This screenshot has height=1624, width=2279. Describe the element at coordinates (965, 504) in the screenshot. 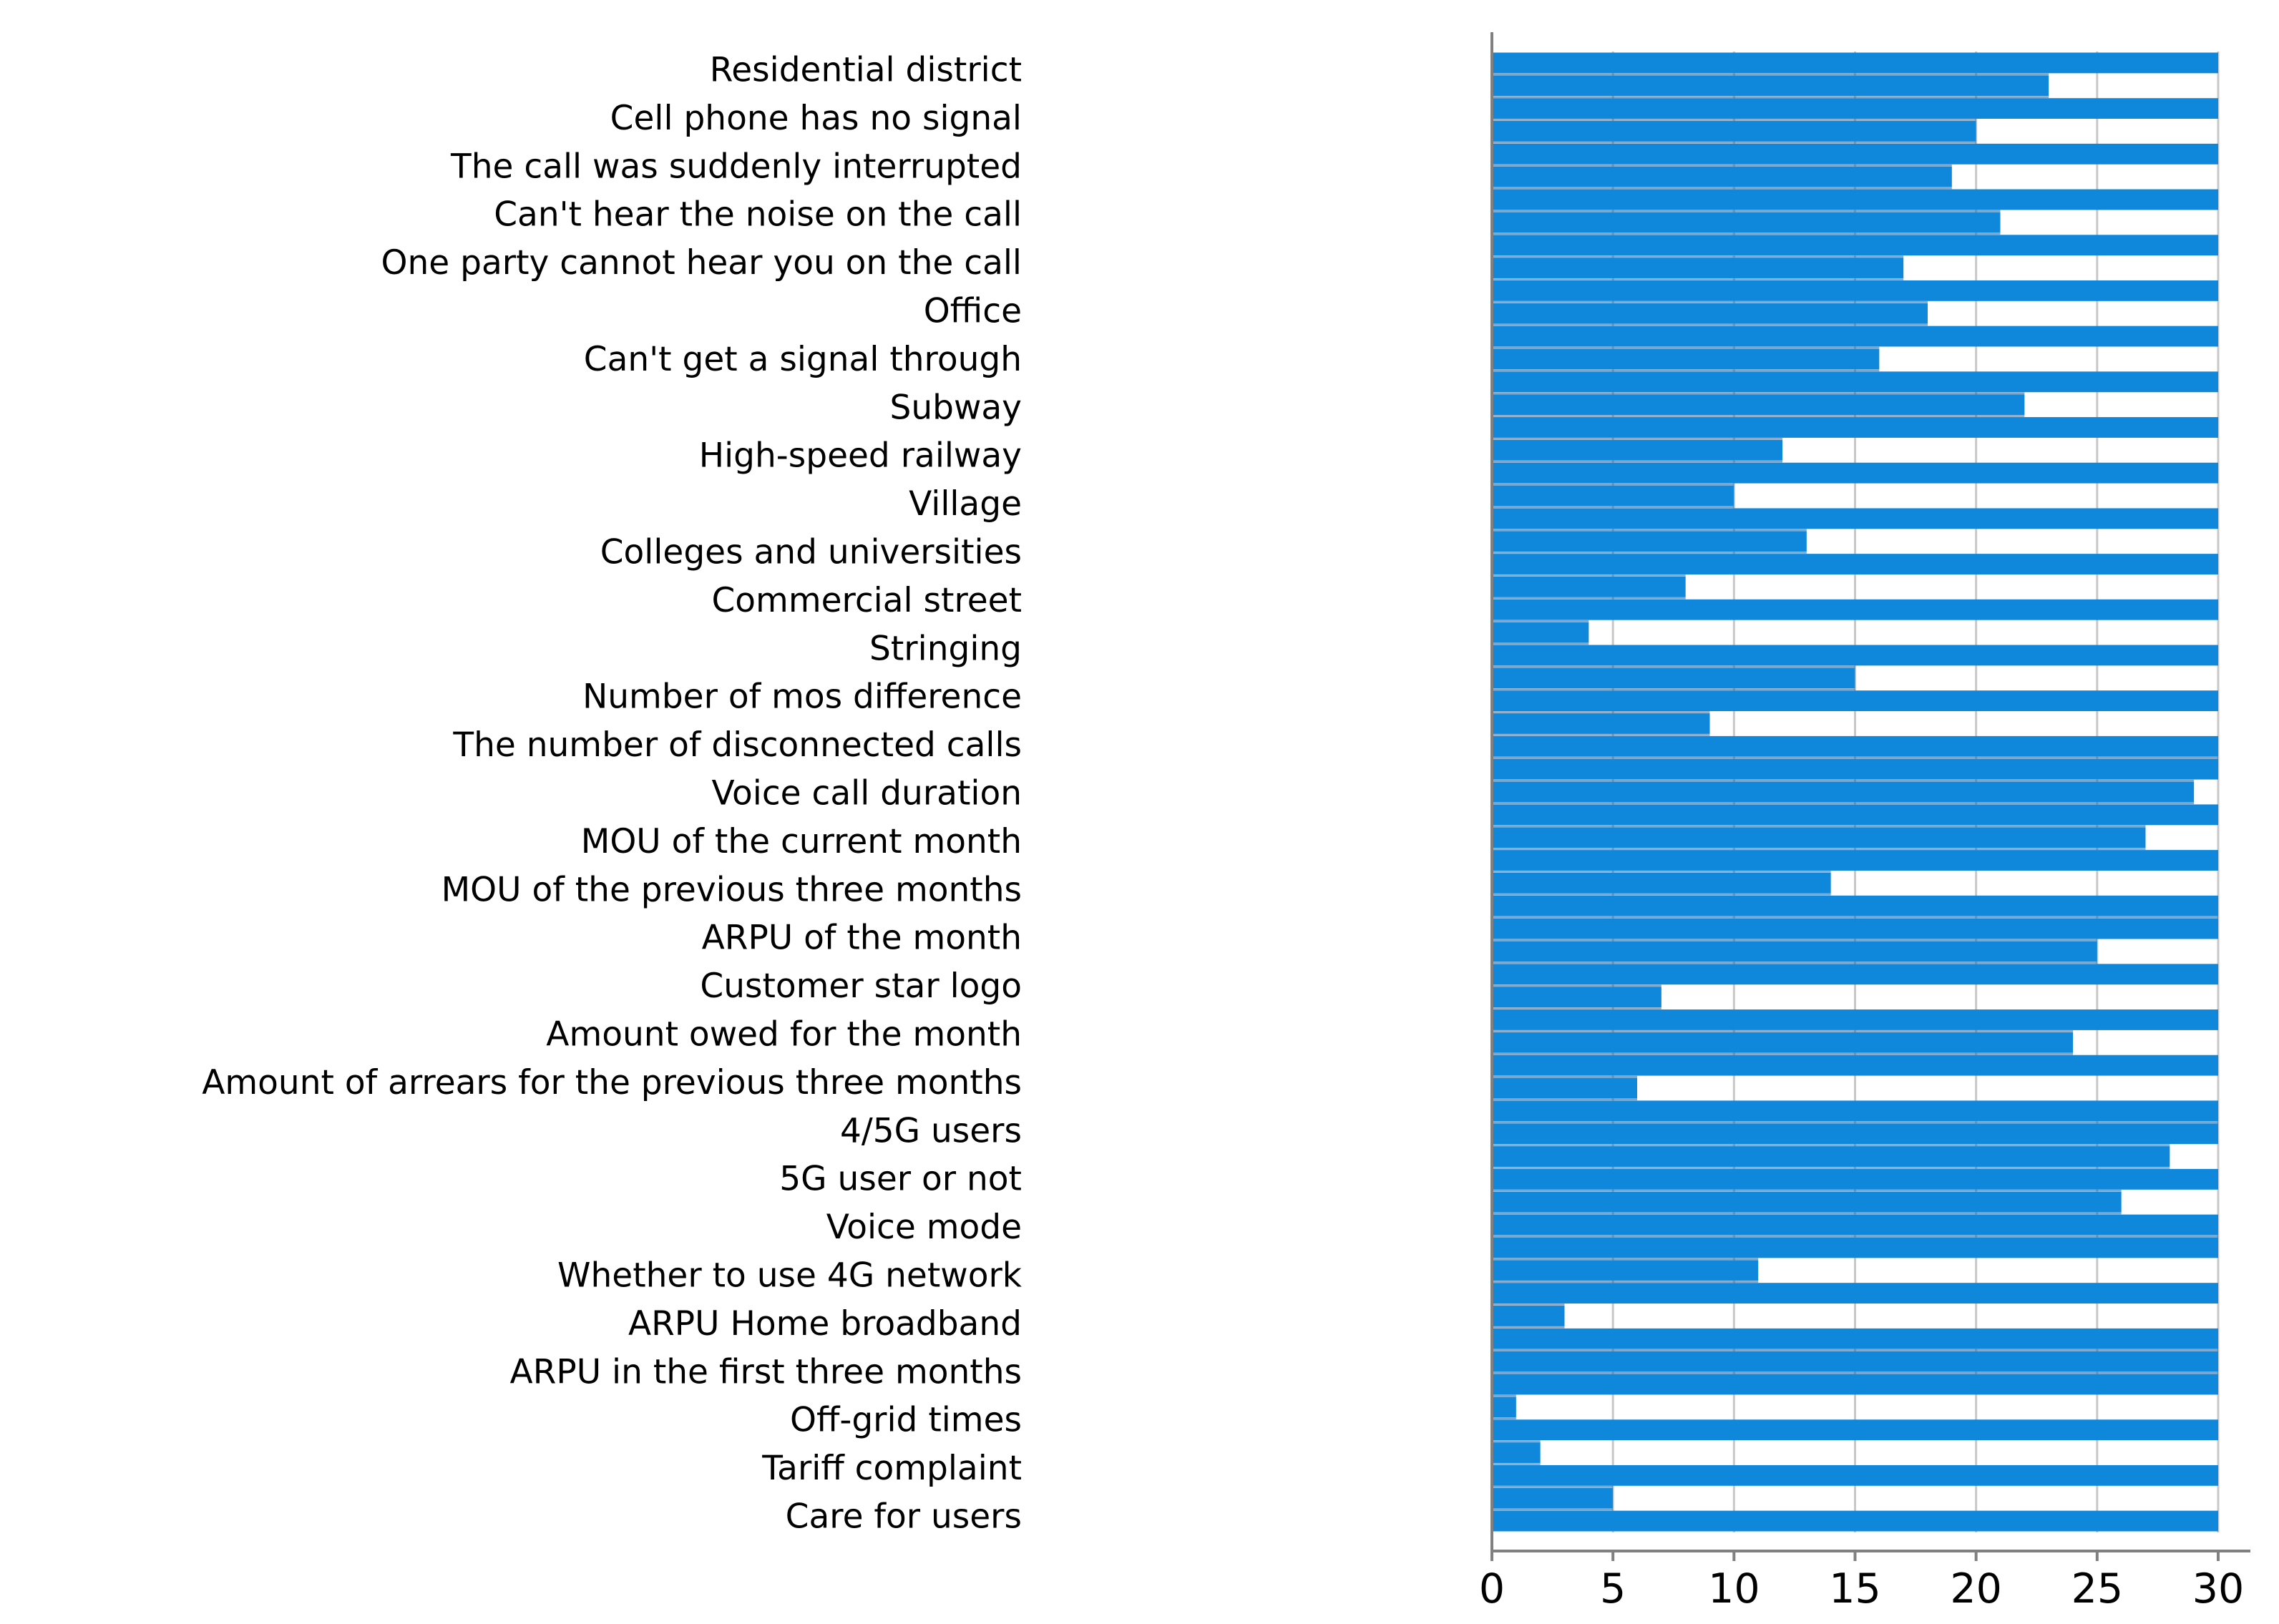

I see `category-label: Village` at that location.